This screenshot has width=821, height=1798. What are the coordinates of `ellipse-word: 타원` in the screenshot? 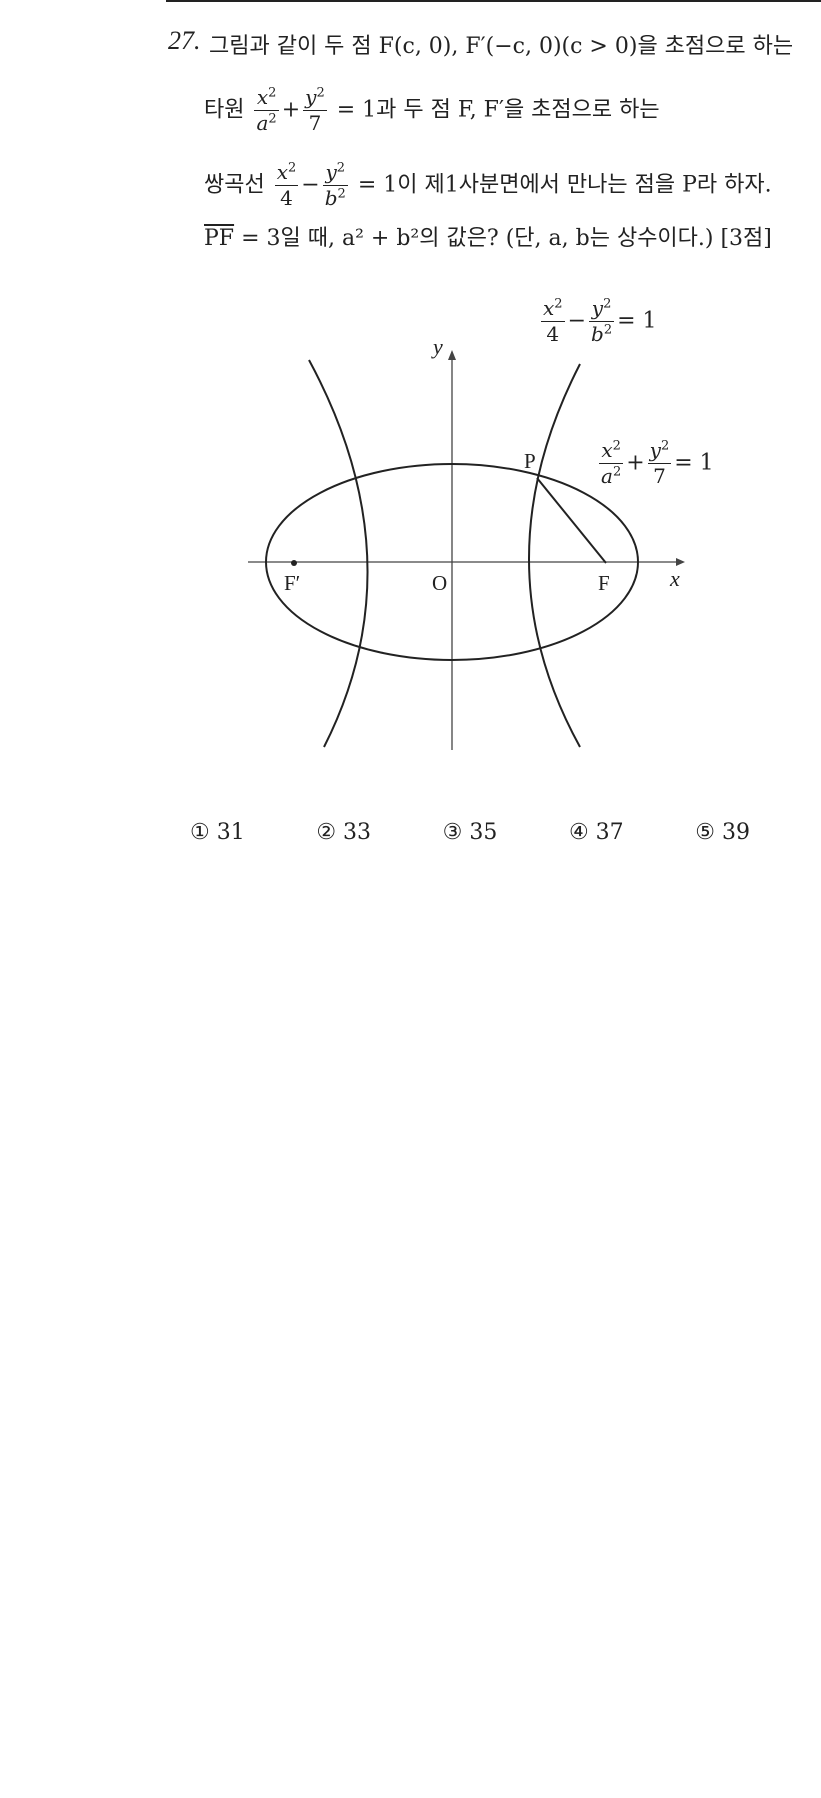 It's located at (224, 110).